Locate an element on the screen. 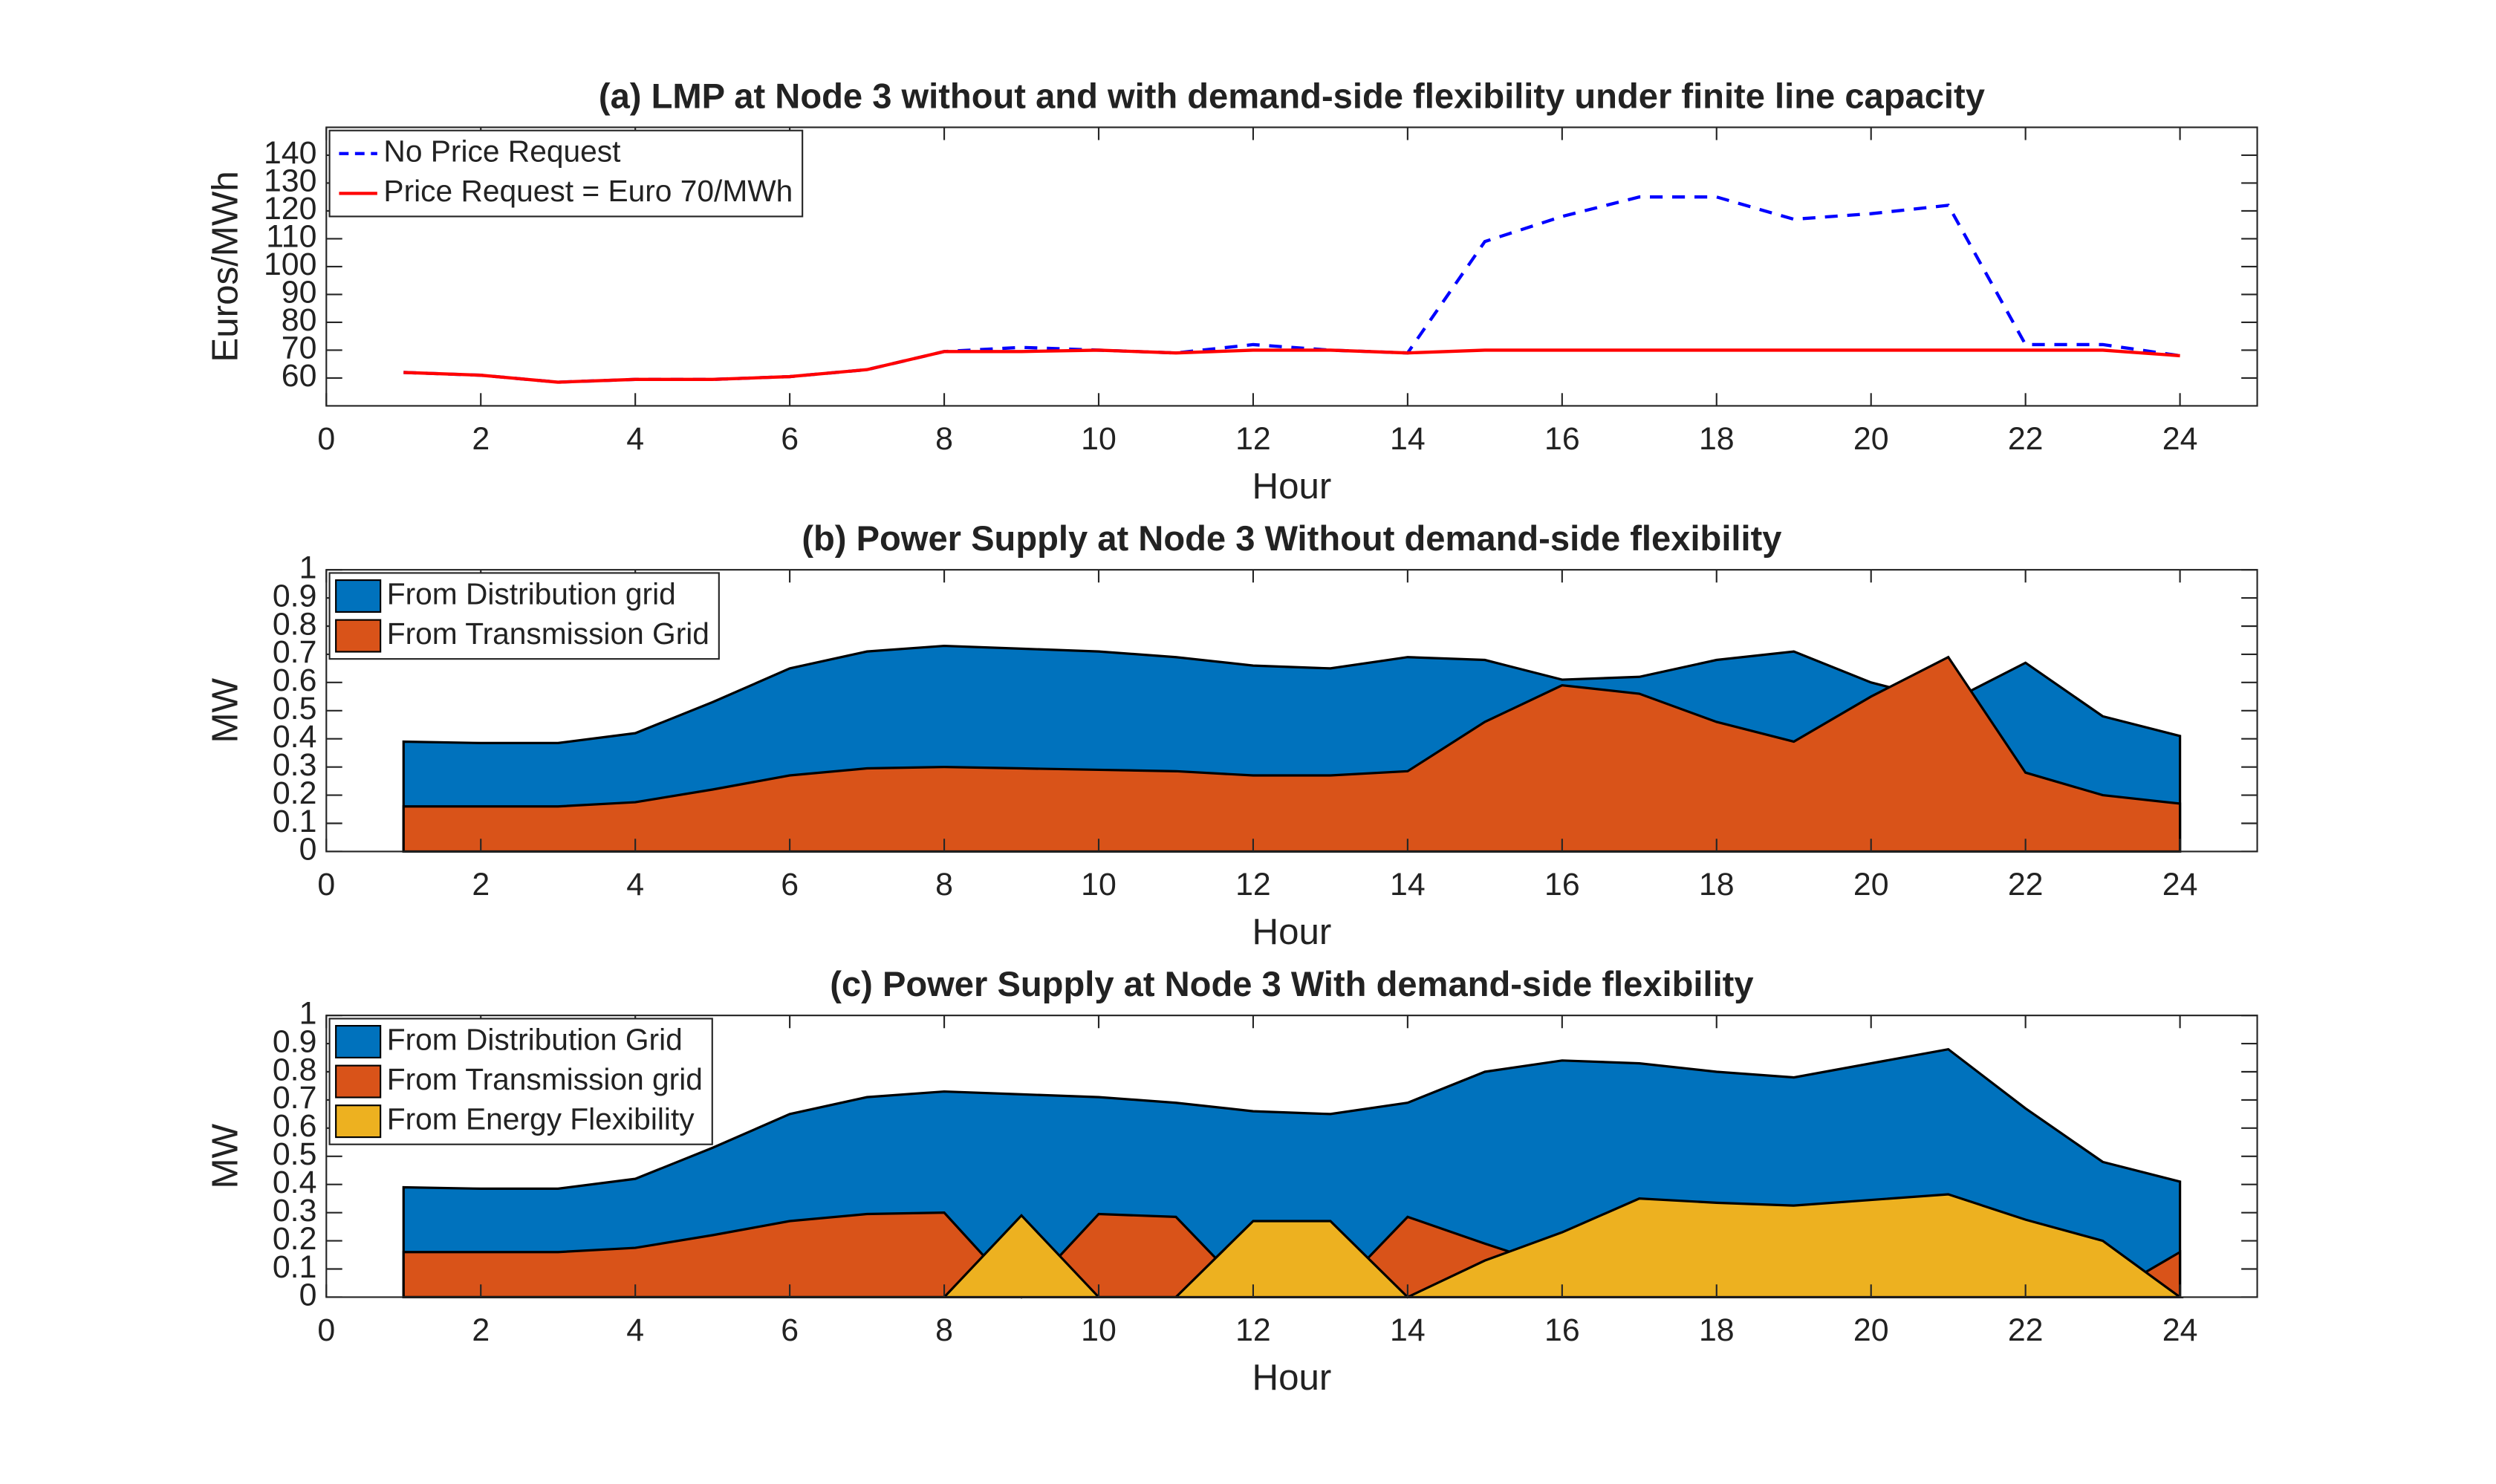 This screenshot has width=2496, height=1484. y-tick-label: 110 is located at coordinates (291, 237).